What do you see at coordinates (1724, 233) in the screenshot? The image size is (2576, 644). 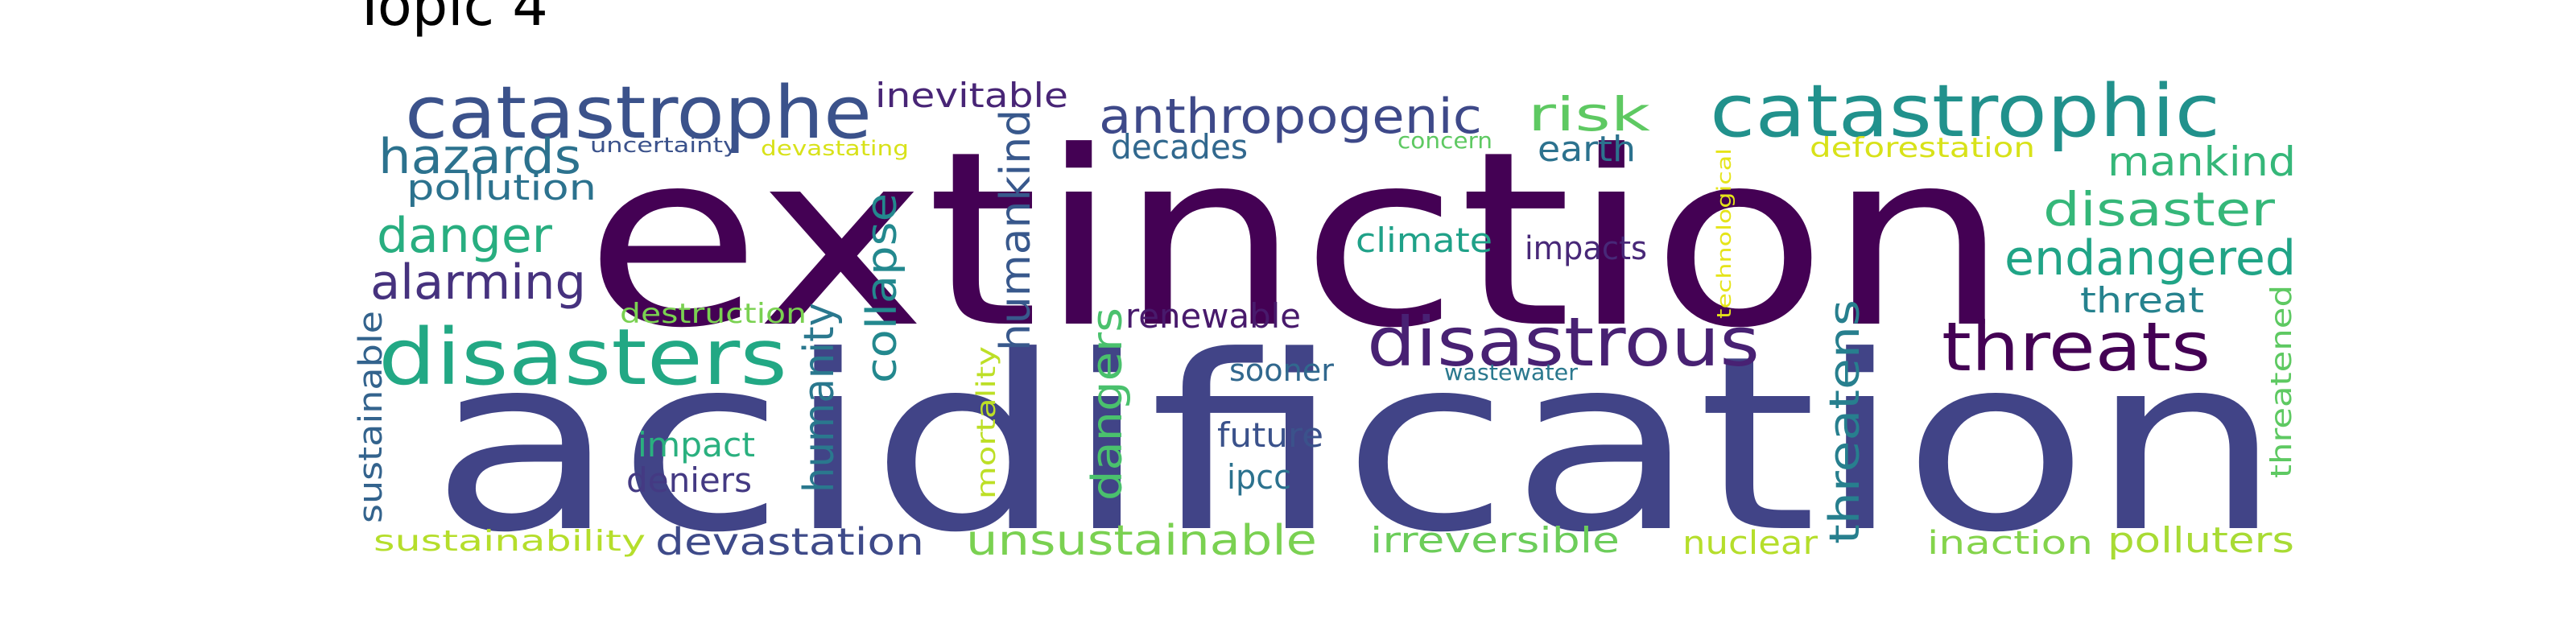 I see `word-technological: technological` at bounding box center [1724, 233].